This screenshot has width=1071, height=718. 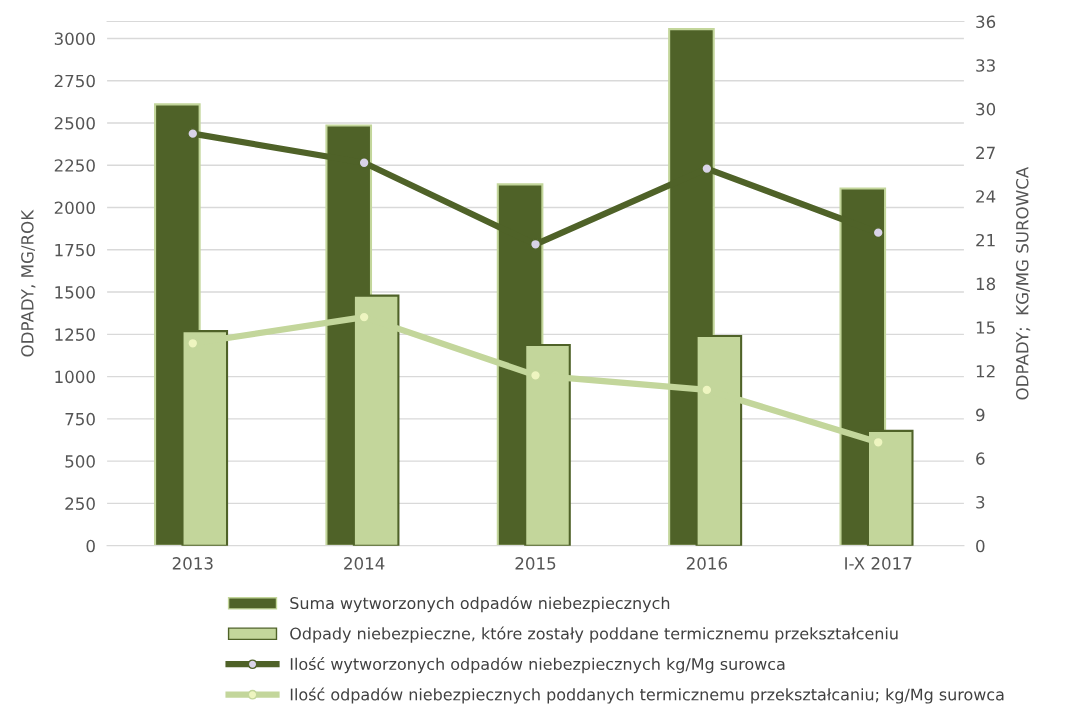 What do you see at coordinates (980, 458) in the screenshot?
I see `y2-tick-label: 6` at bounding box center [980, 458].